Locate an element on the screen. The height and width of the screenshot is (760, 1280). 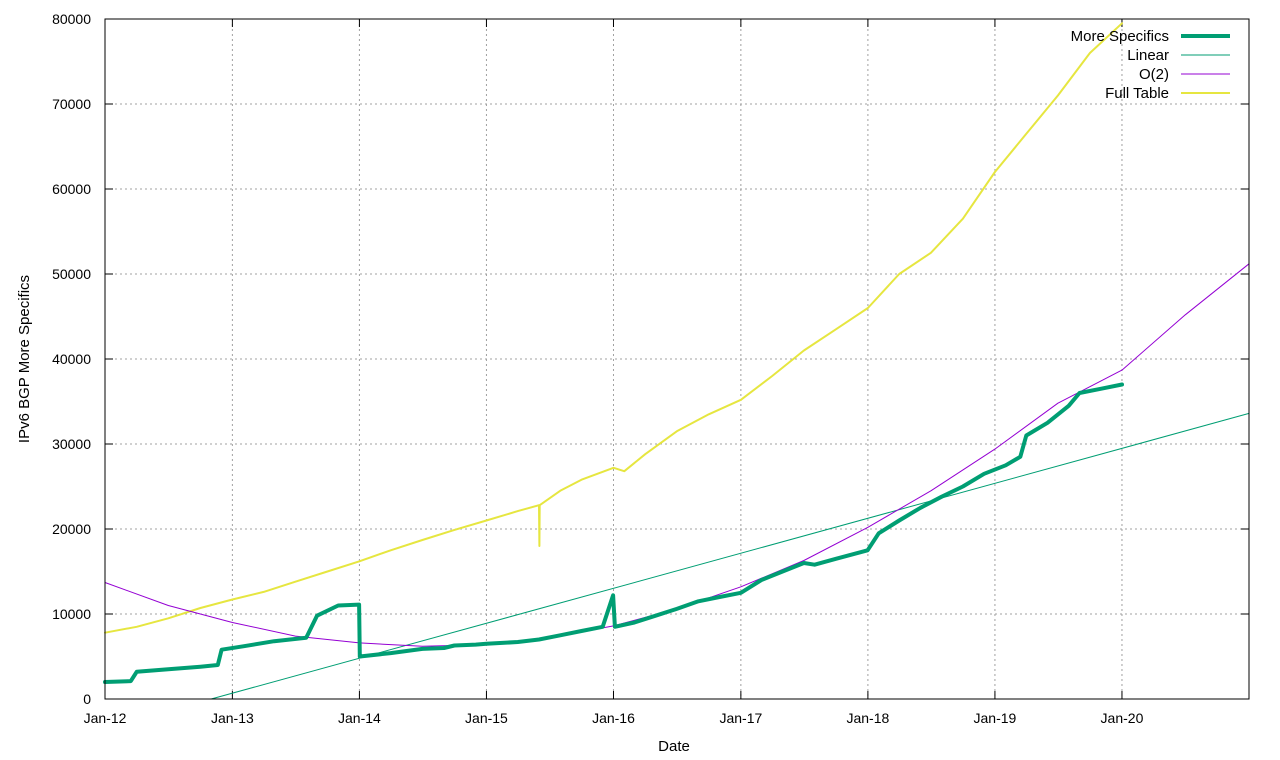
legend-label: Linear is located at coordinates (1148, 55).